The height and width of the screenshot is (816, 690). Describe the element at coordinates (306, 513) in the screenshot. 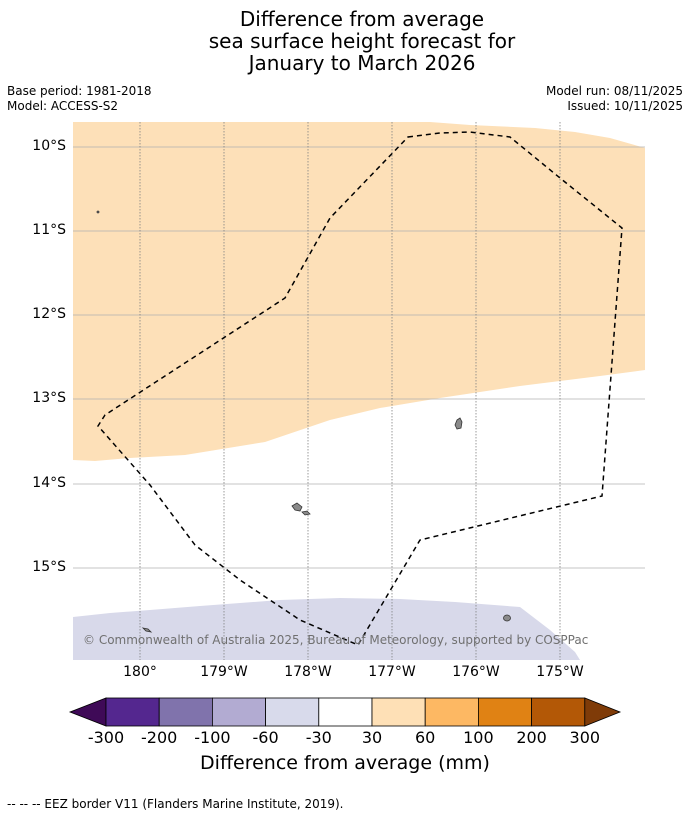

I see `island-alofi` at that location.